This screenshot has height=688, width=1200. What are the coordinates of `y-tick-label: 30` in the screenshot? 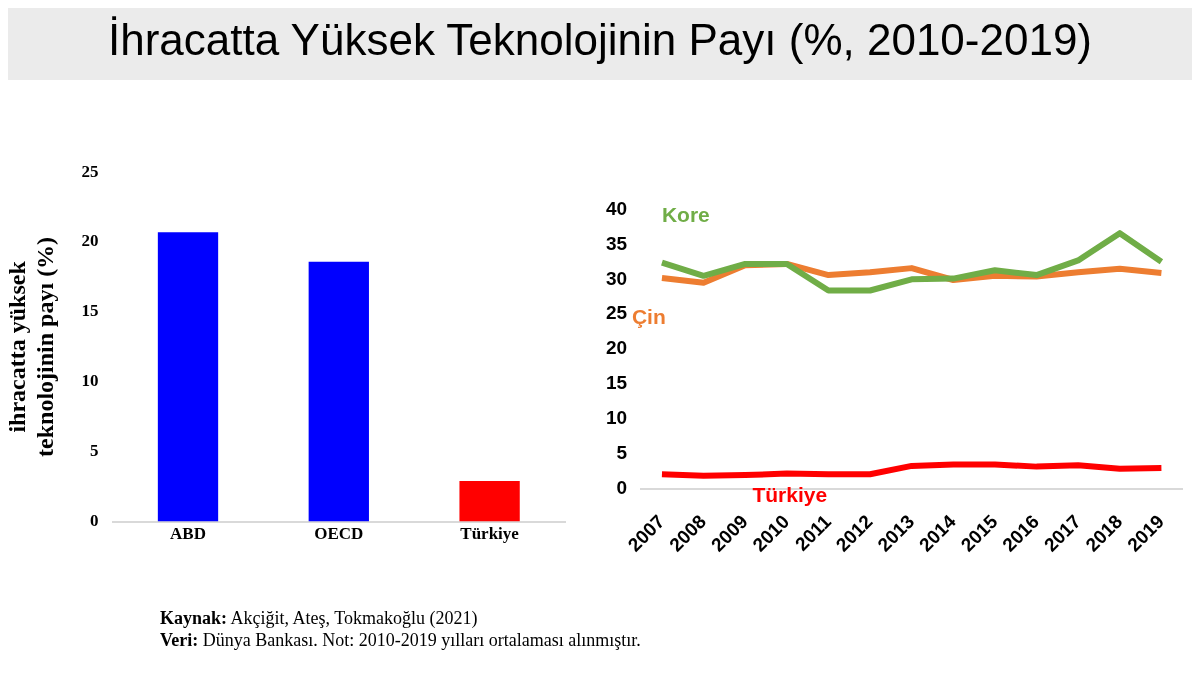 It's located at (616, 278).